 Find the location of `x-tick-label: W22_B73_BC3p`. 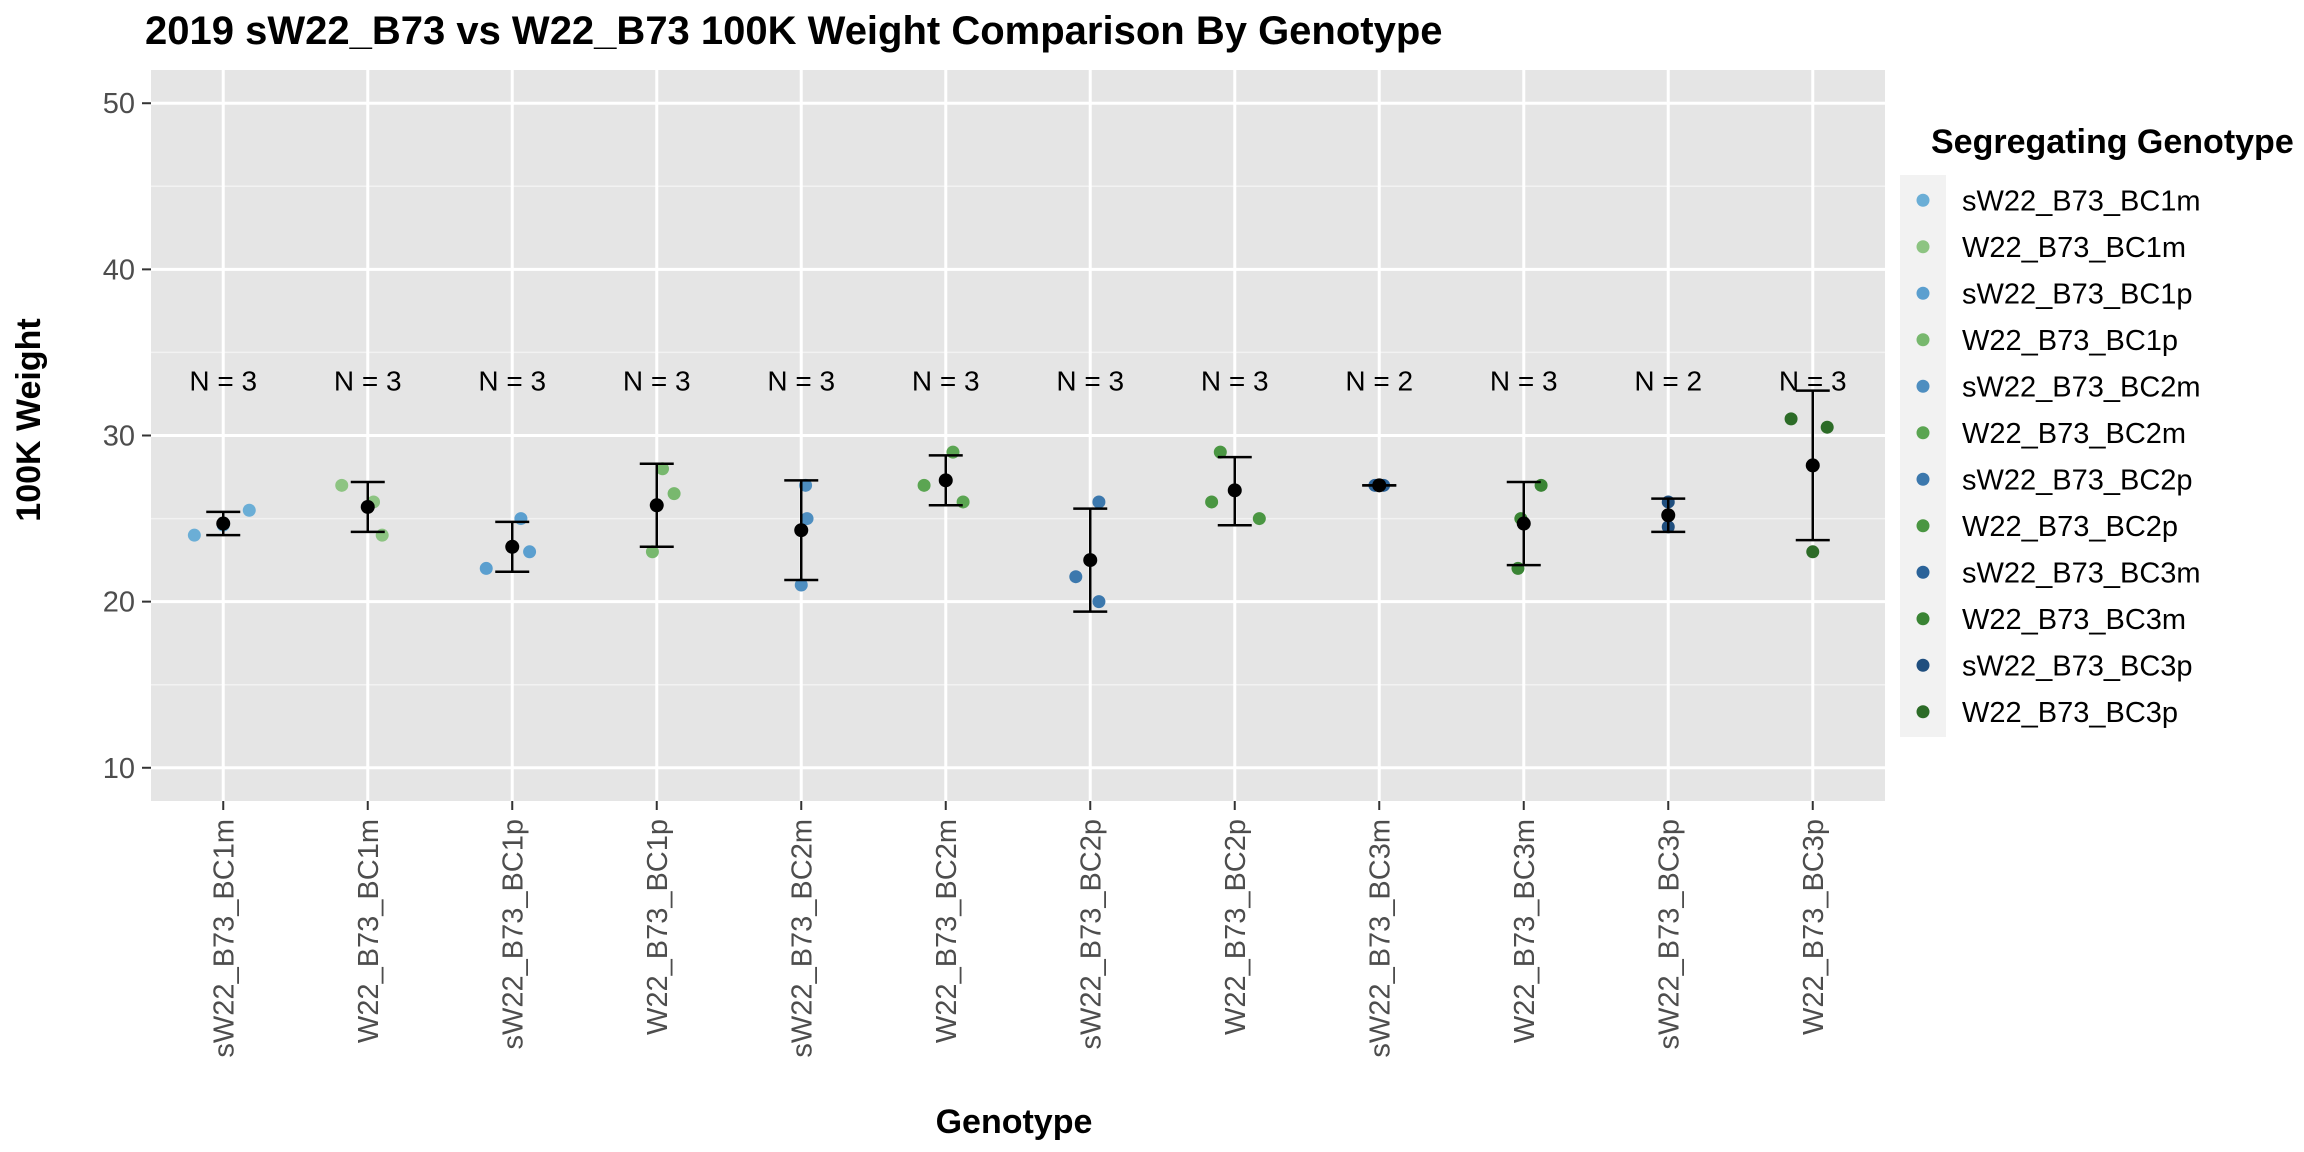

x-tick-label: W22_B73_BC3p is located at coordinates (1814, 927).